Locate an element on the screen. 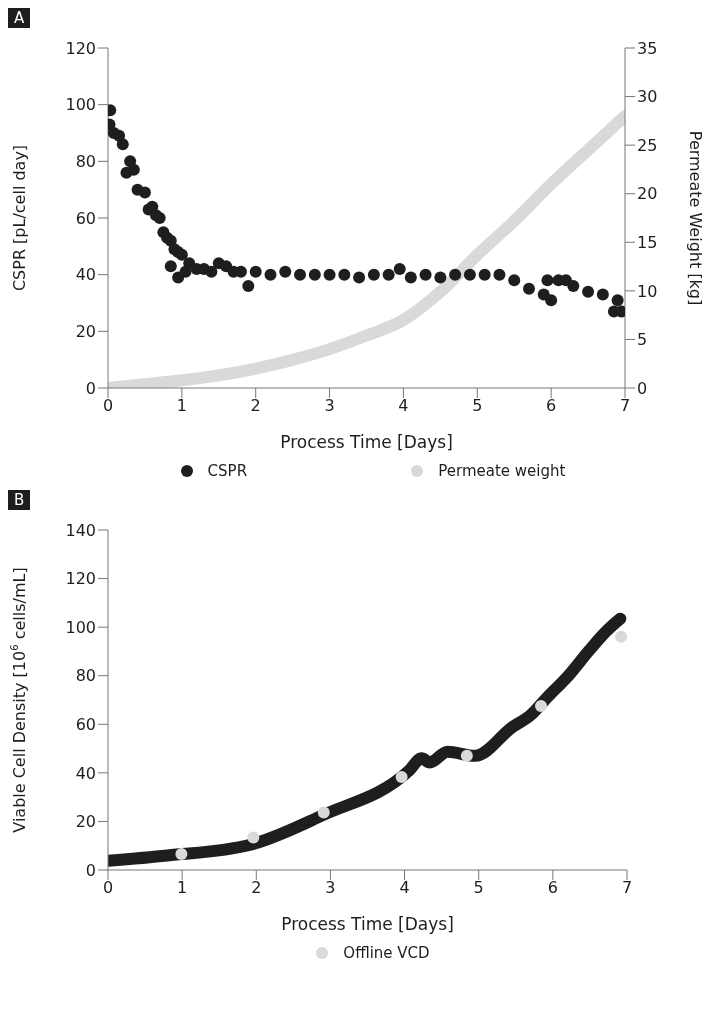 This screenshot has height=1036, width=715. y2-tick-label: 0 is located at coordinates (642, 388).